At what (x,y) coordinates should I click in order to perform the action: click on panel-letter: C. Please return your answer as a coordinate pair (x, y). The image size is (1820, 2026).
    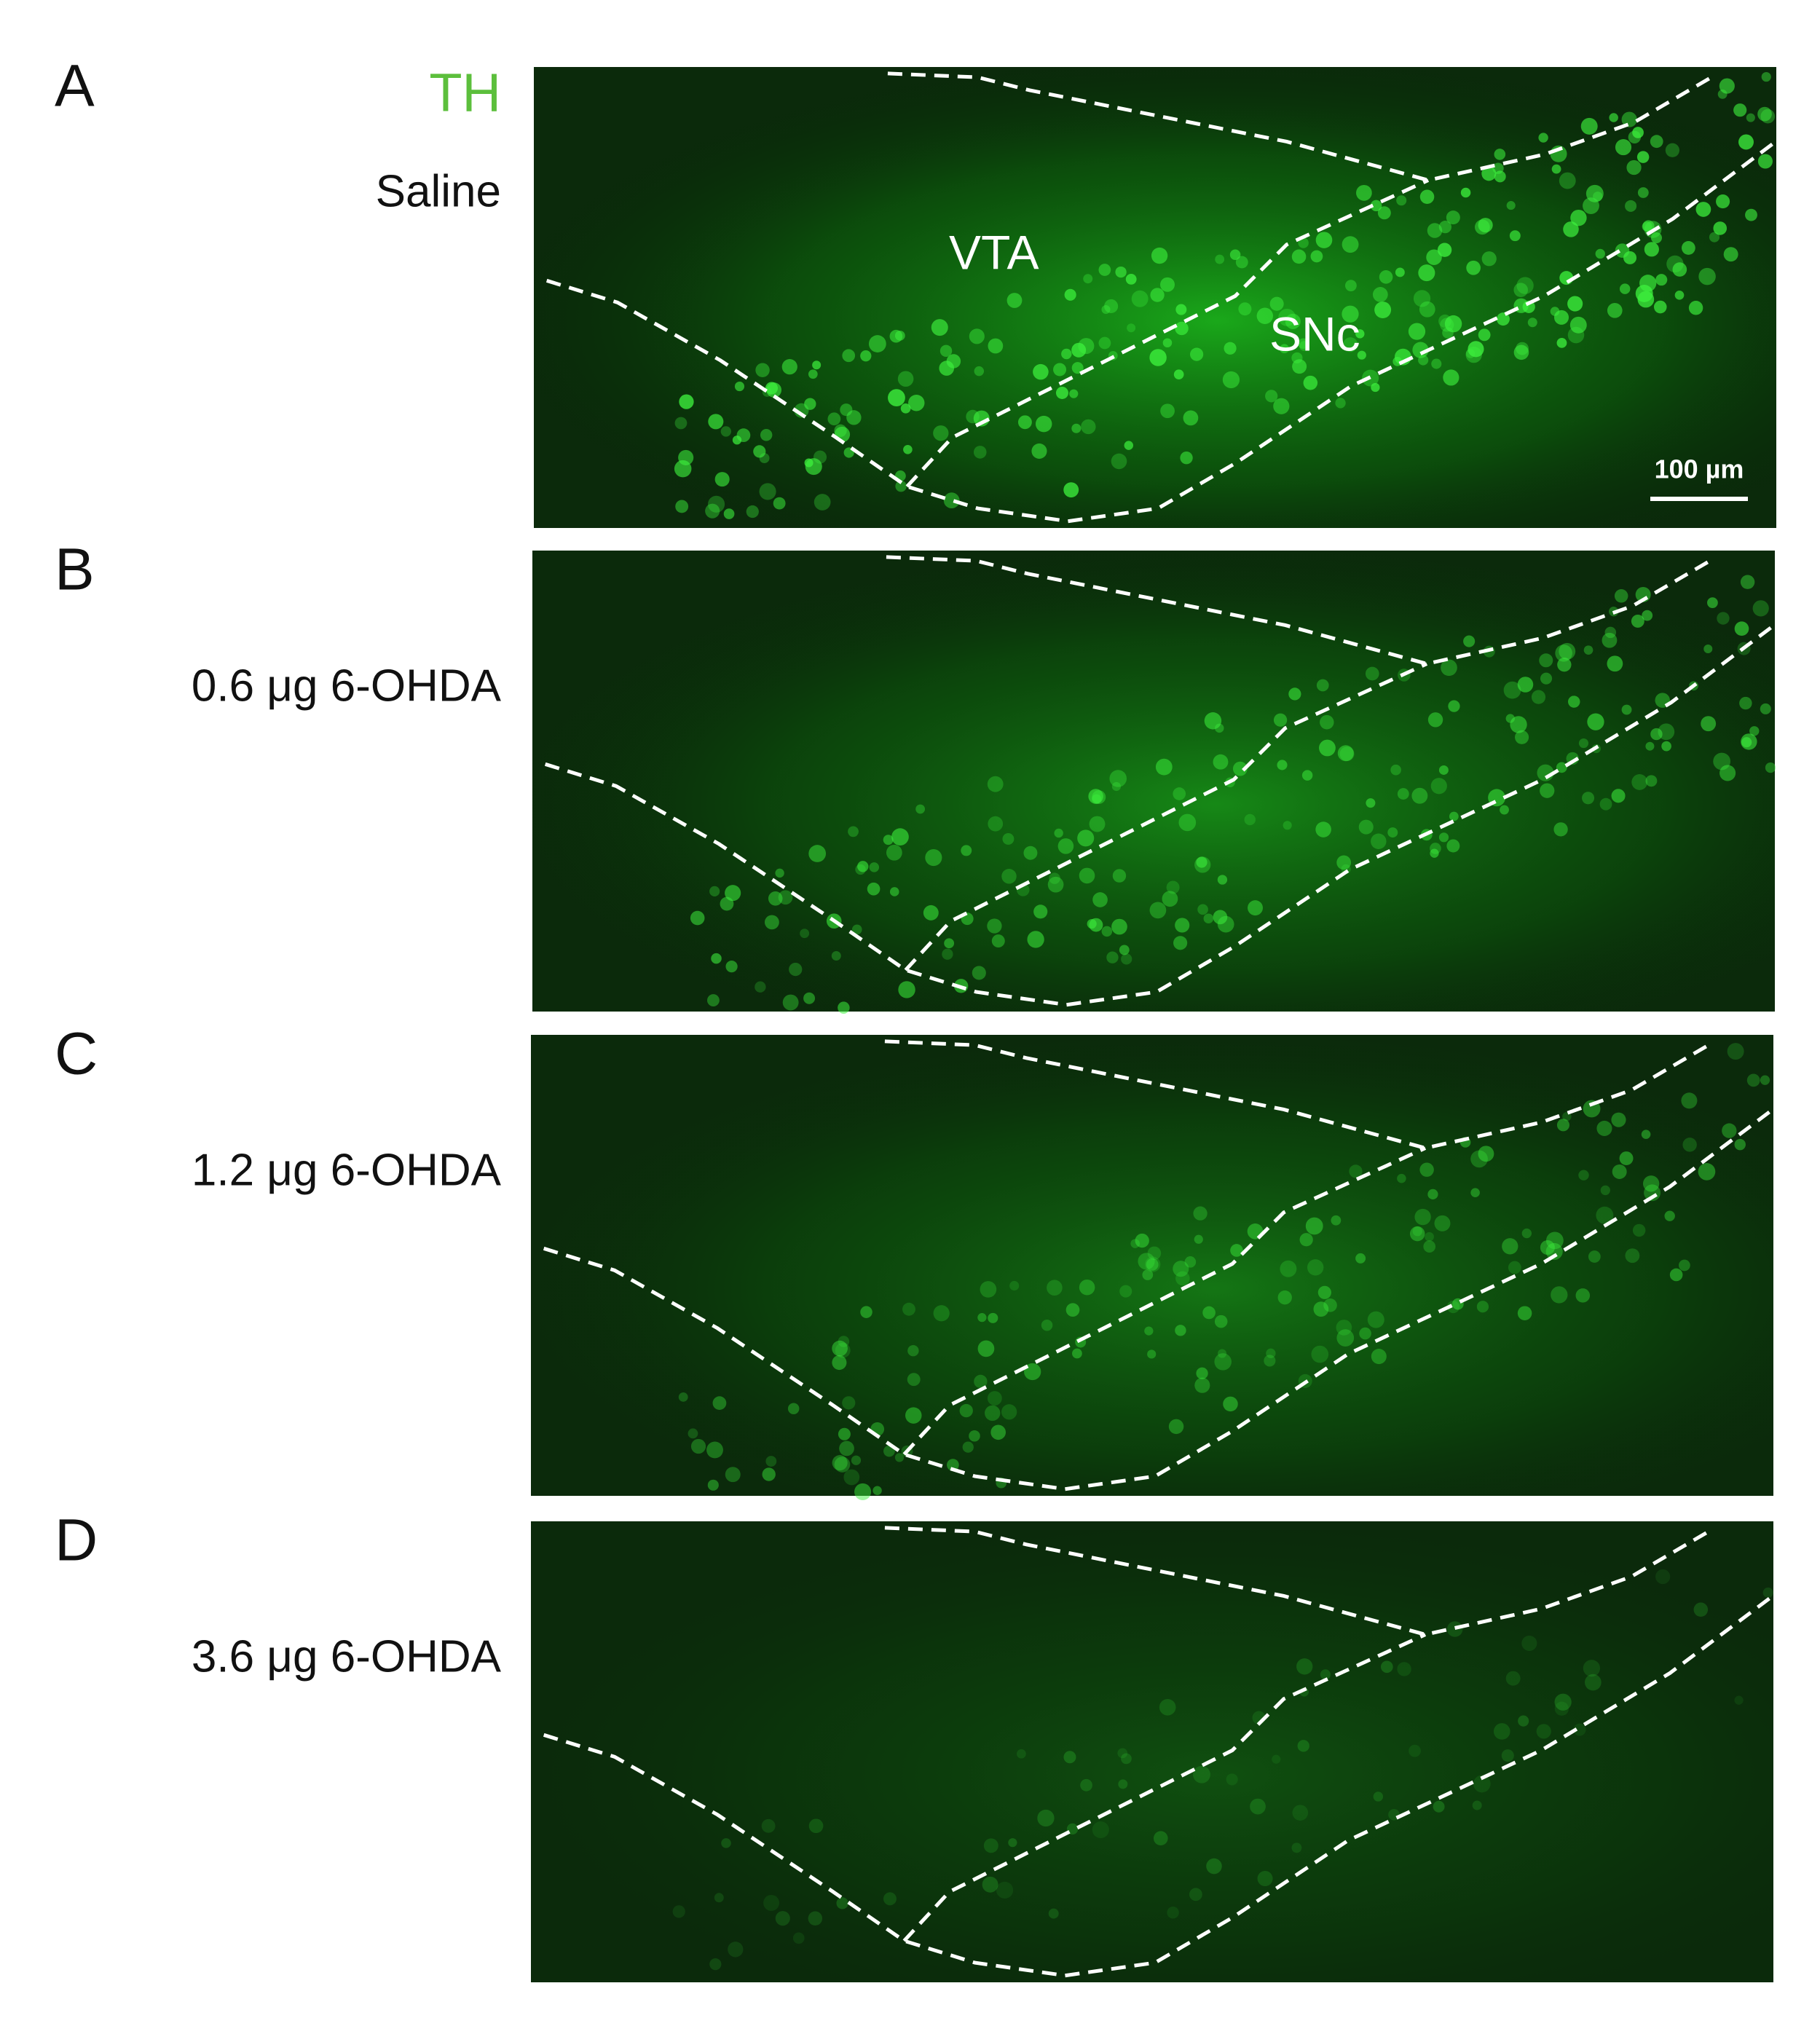
    Looking at the image, I should click on (76, 1054).